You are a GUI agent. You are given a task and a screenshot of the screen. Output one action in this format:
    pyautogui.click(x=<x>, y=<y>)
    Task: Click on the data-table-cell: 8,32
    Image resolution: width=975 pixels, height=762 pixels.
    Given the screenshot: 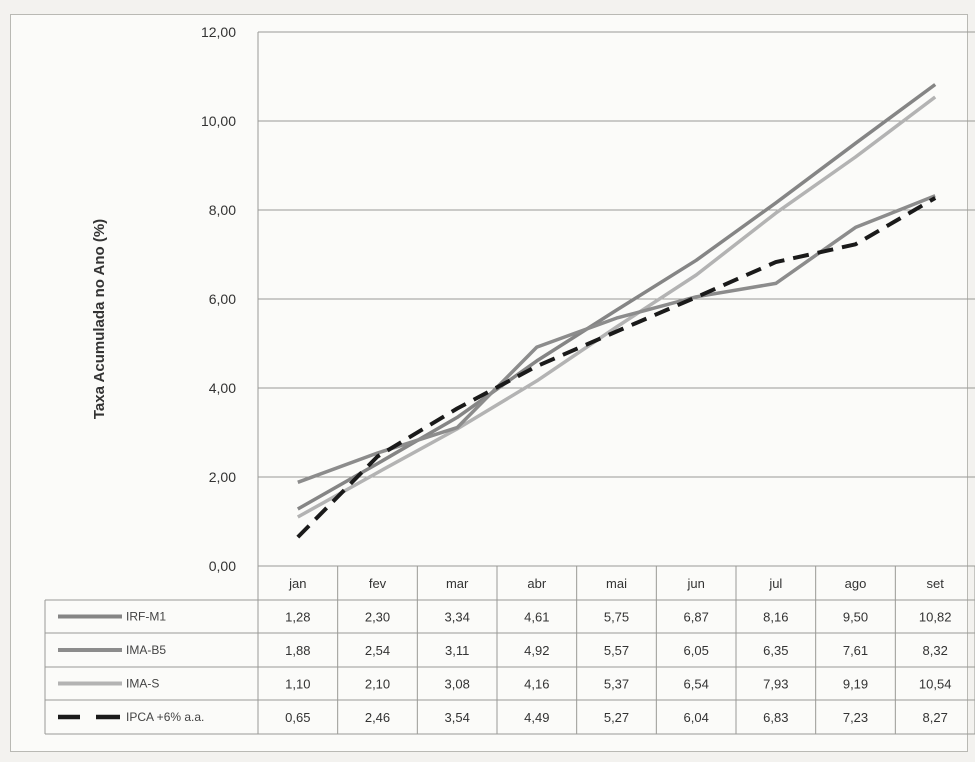 What is the action you would take?
    pyautogui.click(x=935, y=650)
    